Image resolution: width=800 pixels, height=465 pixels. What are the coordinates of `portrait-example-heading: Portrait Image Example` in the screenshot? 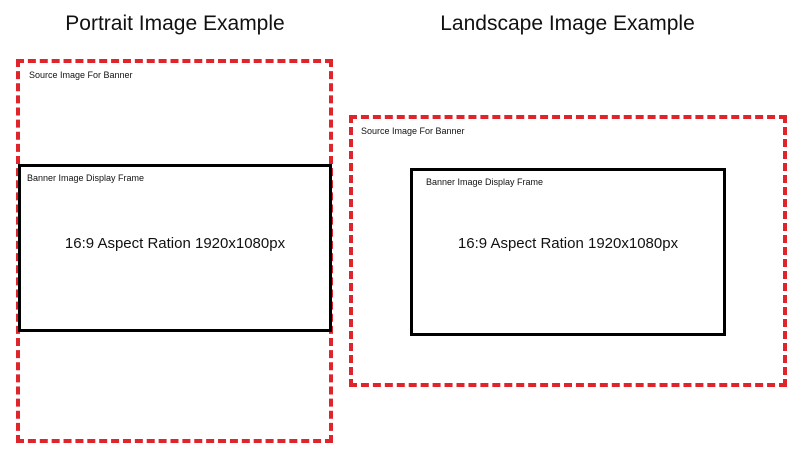 It's located at (175, 23).